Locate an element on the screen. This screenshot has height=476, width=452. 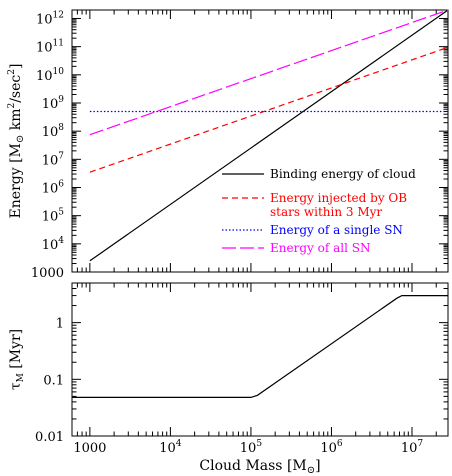
x-tick-label: 10⁵ is located at coordinates (251, 447).